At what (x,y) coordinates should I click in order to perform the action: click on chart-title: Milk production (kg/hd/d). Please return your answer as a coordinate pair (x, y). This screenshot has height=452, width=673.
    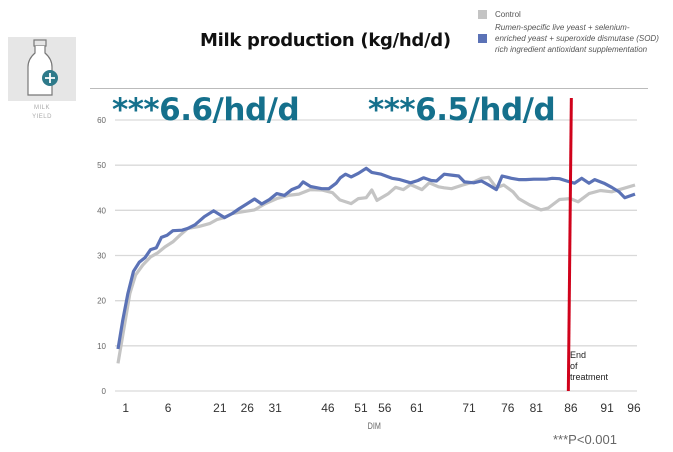
    Looking at the image, I should click on (325, 40).